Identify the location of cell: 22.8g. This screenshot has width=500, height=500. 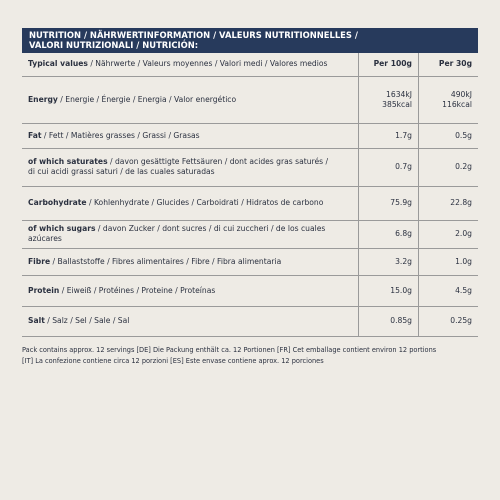
(448, 203).